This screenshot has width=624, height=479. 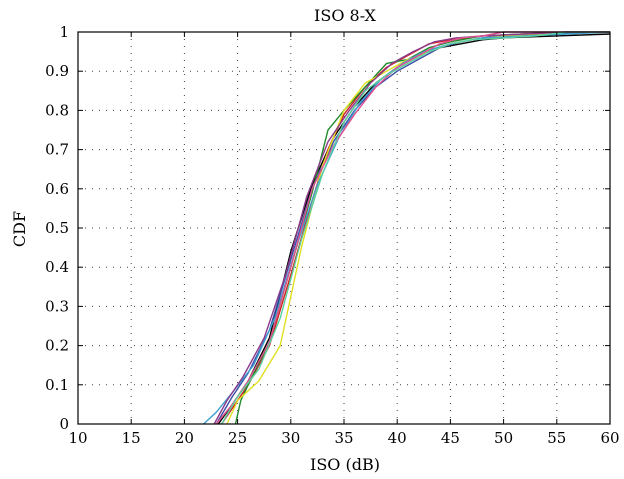 I want to click on x-tick-label: 35, so click(x=343, y=438).